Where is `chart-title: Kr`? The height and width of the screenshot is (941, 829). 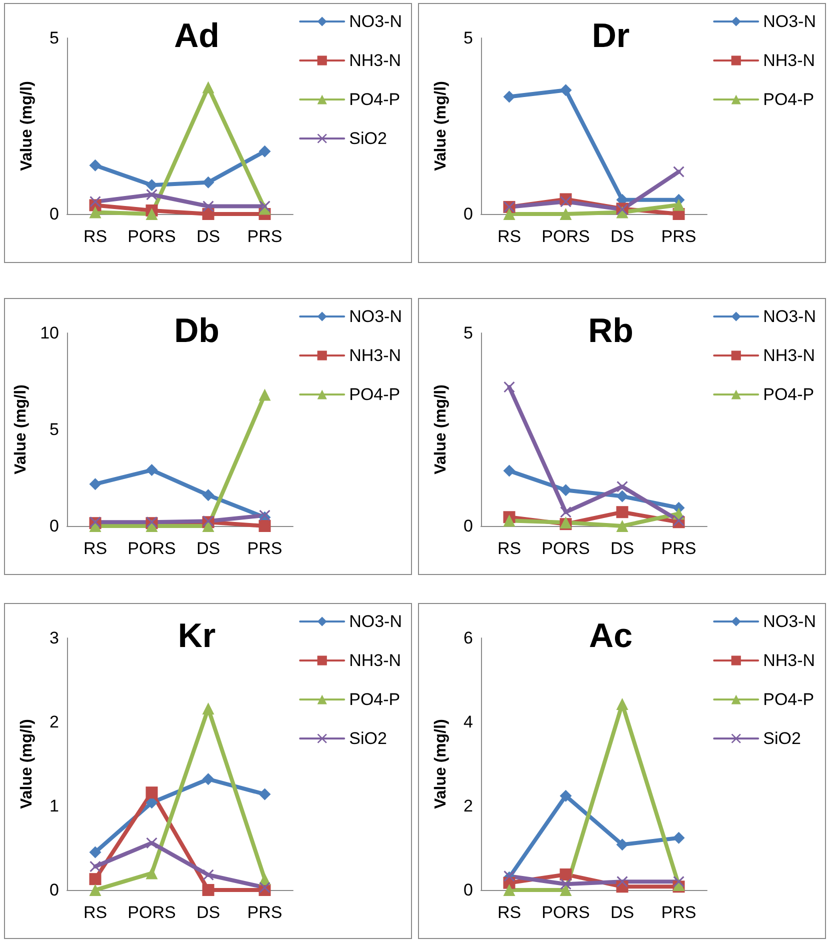
chart-title: Kr is located at coordinates (197, 636).